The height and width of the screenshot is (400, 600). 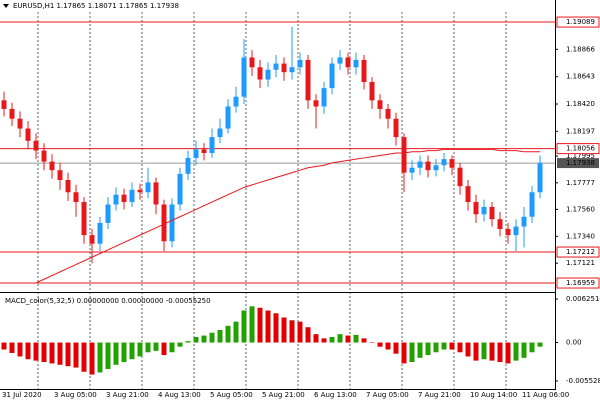 What do you see at coordinates (231, 395) in the screenshot?
I see `x-tick-label: 5 Aug 05:00` at bounding box center [231, 395].